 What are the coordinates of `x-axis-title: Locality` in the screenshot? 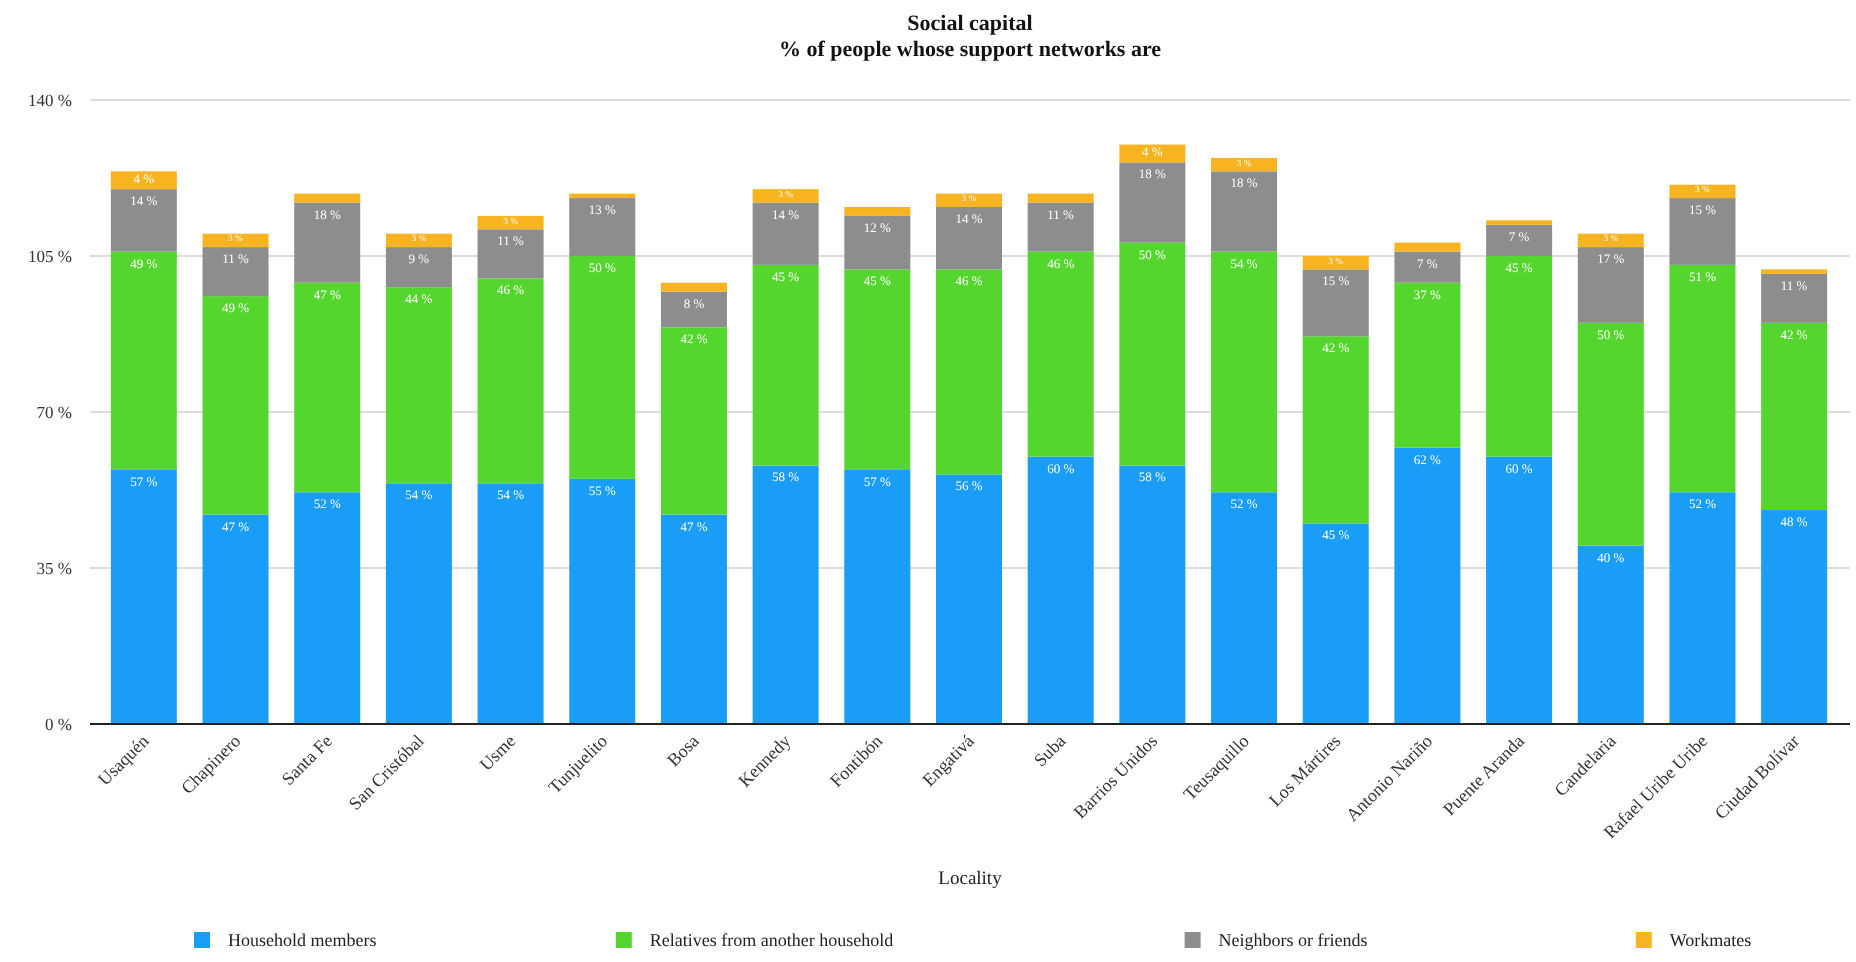 It's located at (970, 880).